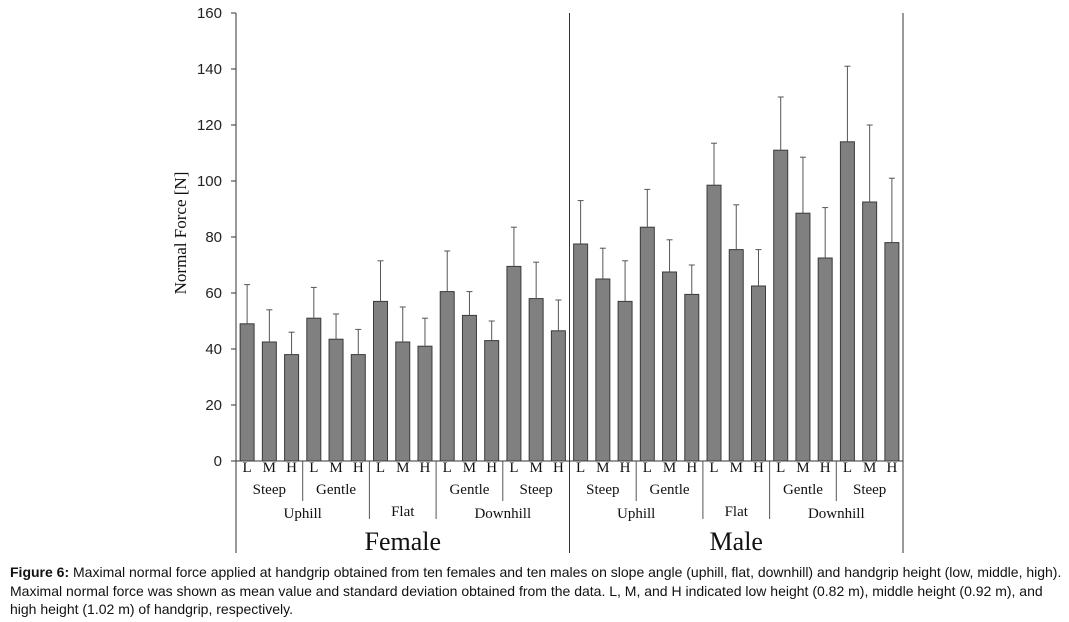 The image size is (1069, 622). Describe the element at coordinates (213, 349) in the screenshot. I see `y-tick-label: 40` at that location.